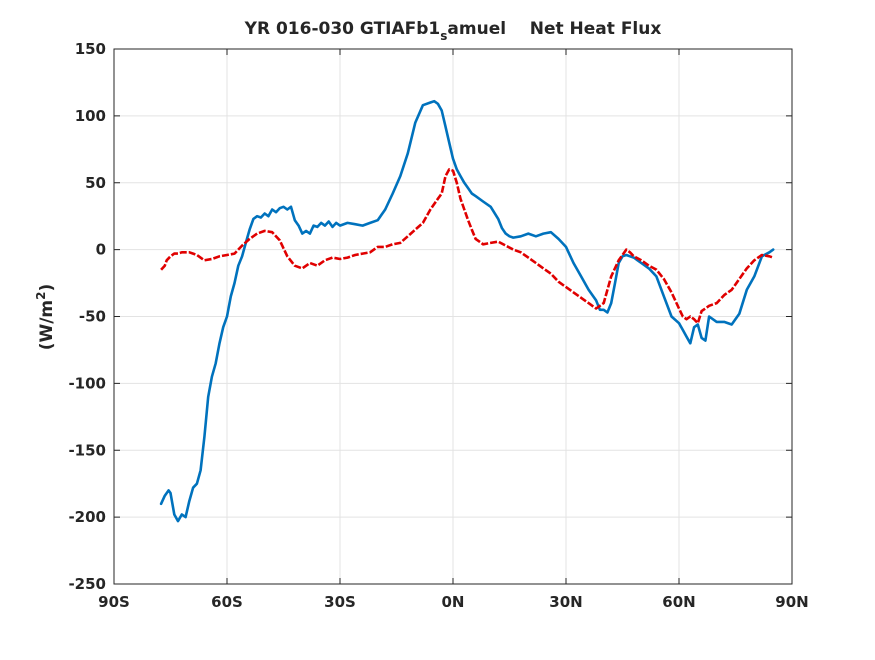 The image size is (875, 660). Describe the element at coordinates (47, 325) in the screenshot. I see `ylabel-main: (W/m` at that location.